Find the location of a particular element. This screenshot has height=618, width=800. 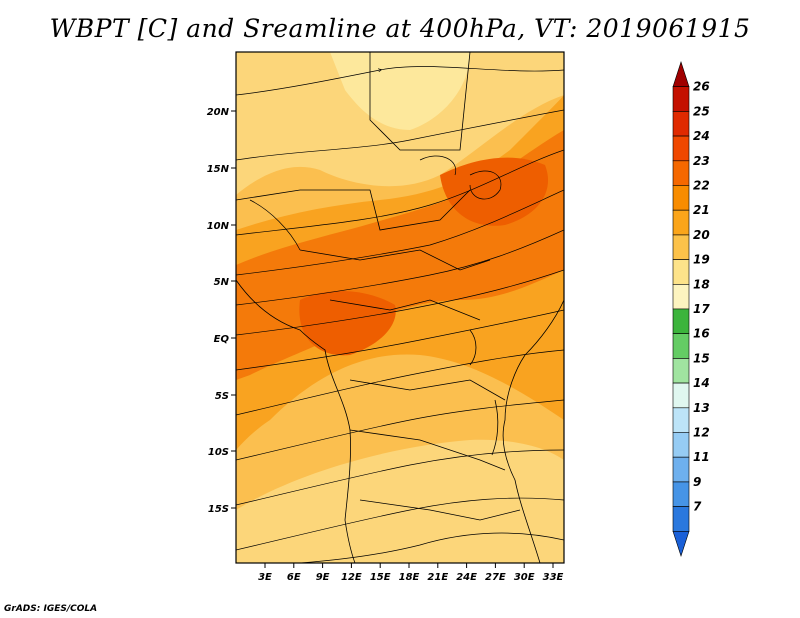

colorbar-label: 24 is located at coordinates (701, 136).